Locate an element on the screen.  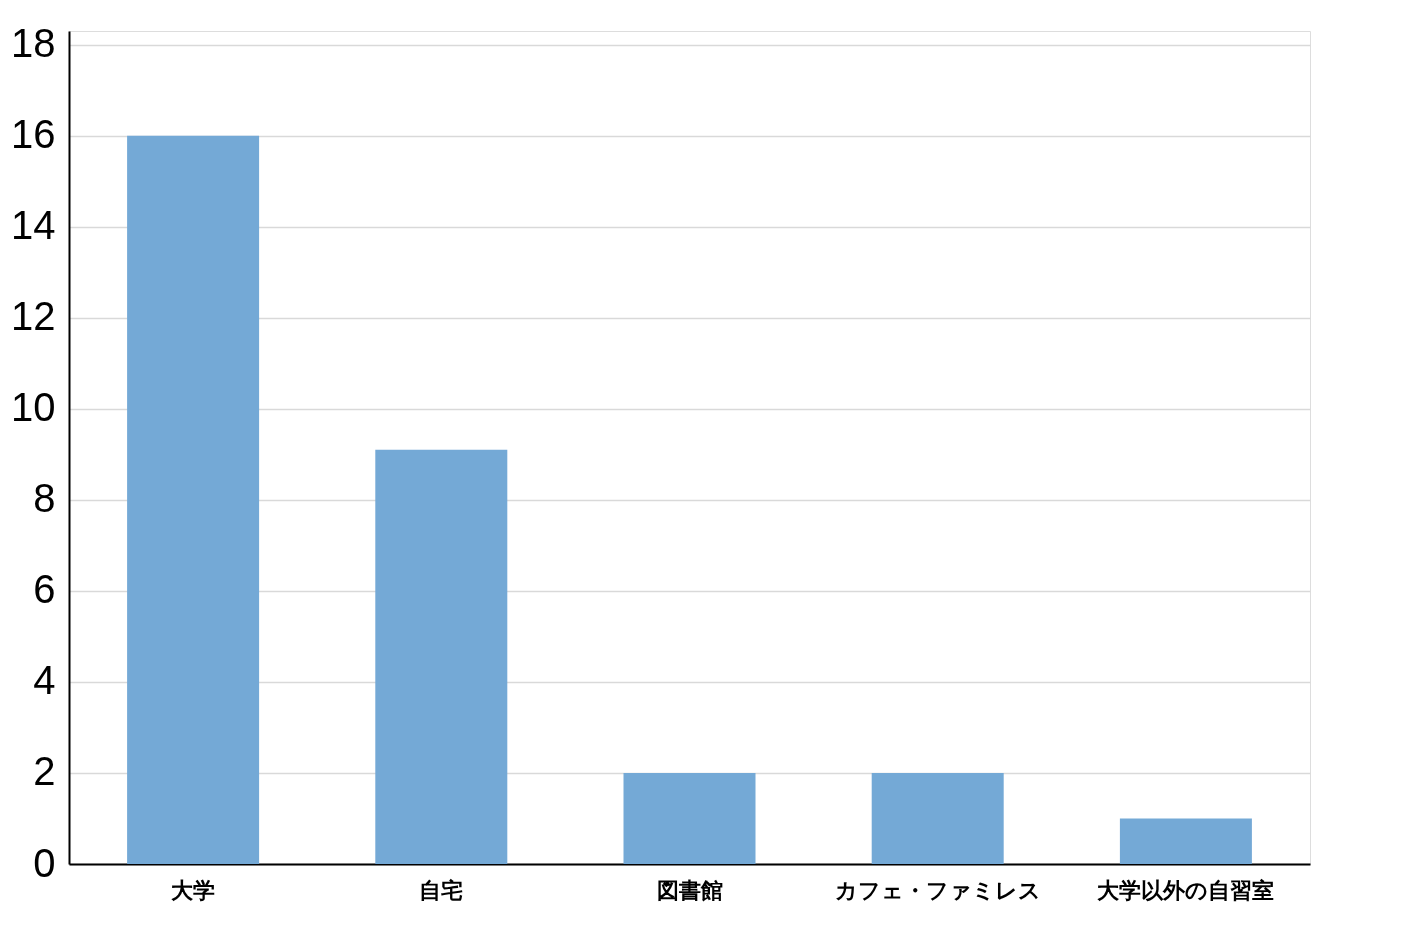
y-tick-label: 0 is located at coordinates (44, 862).